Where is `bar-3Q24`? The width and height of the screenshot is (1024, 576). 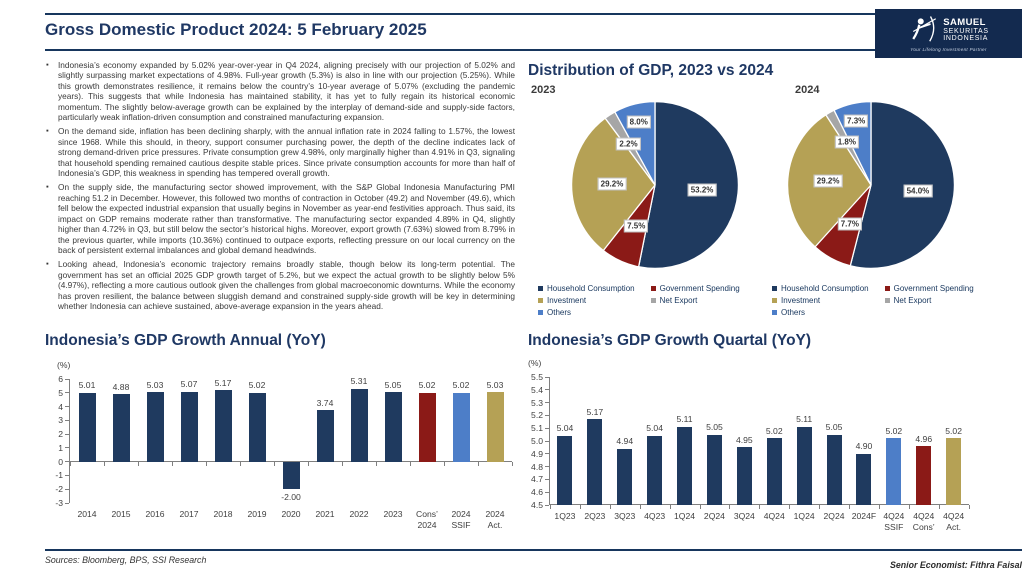 bar-3Q24 is located at coordinates (744, 476).